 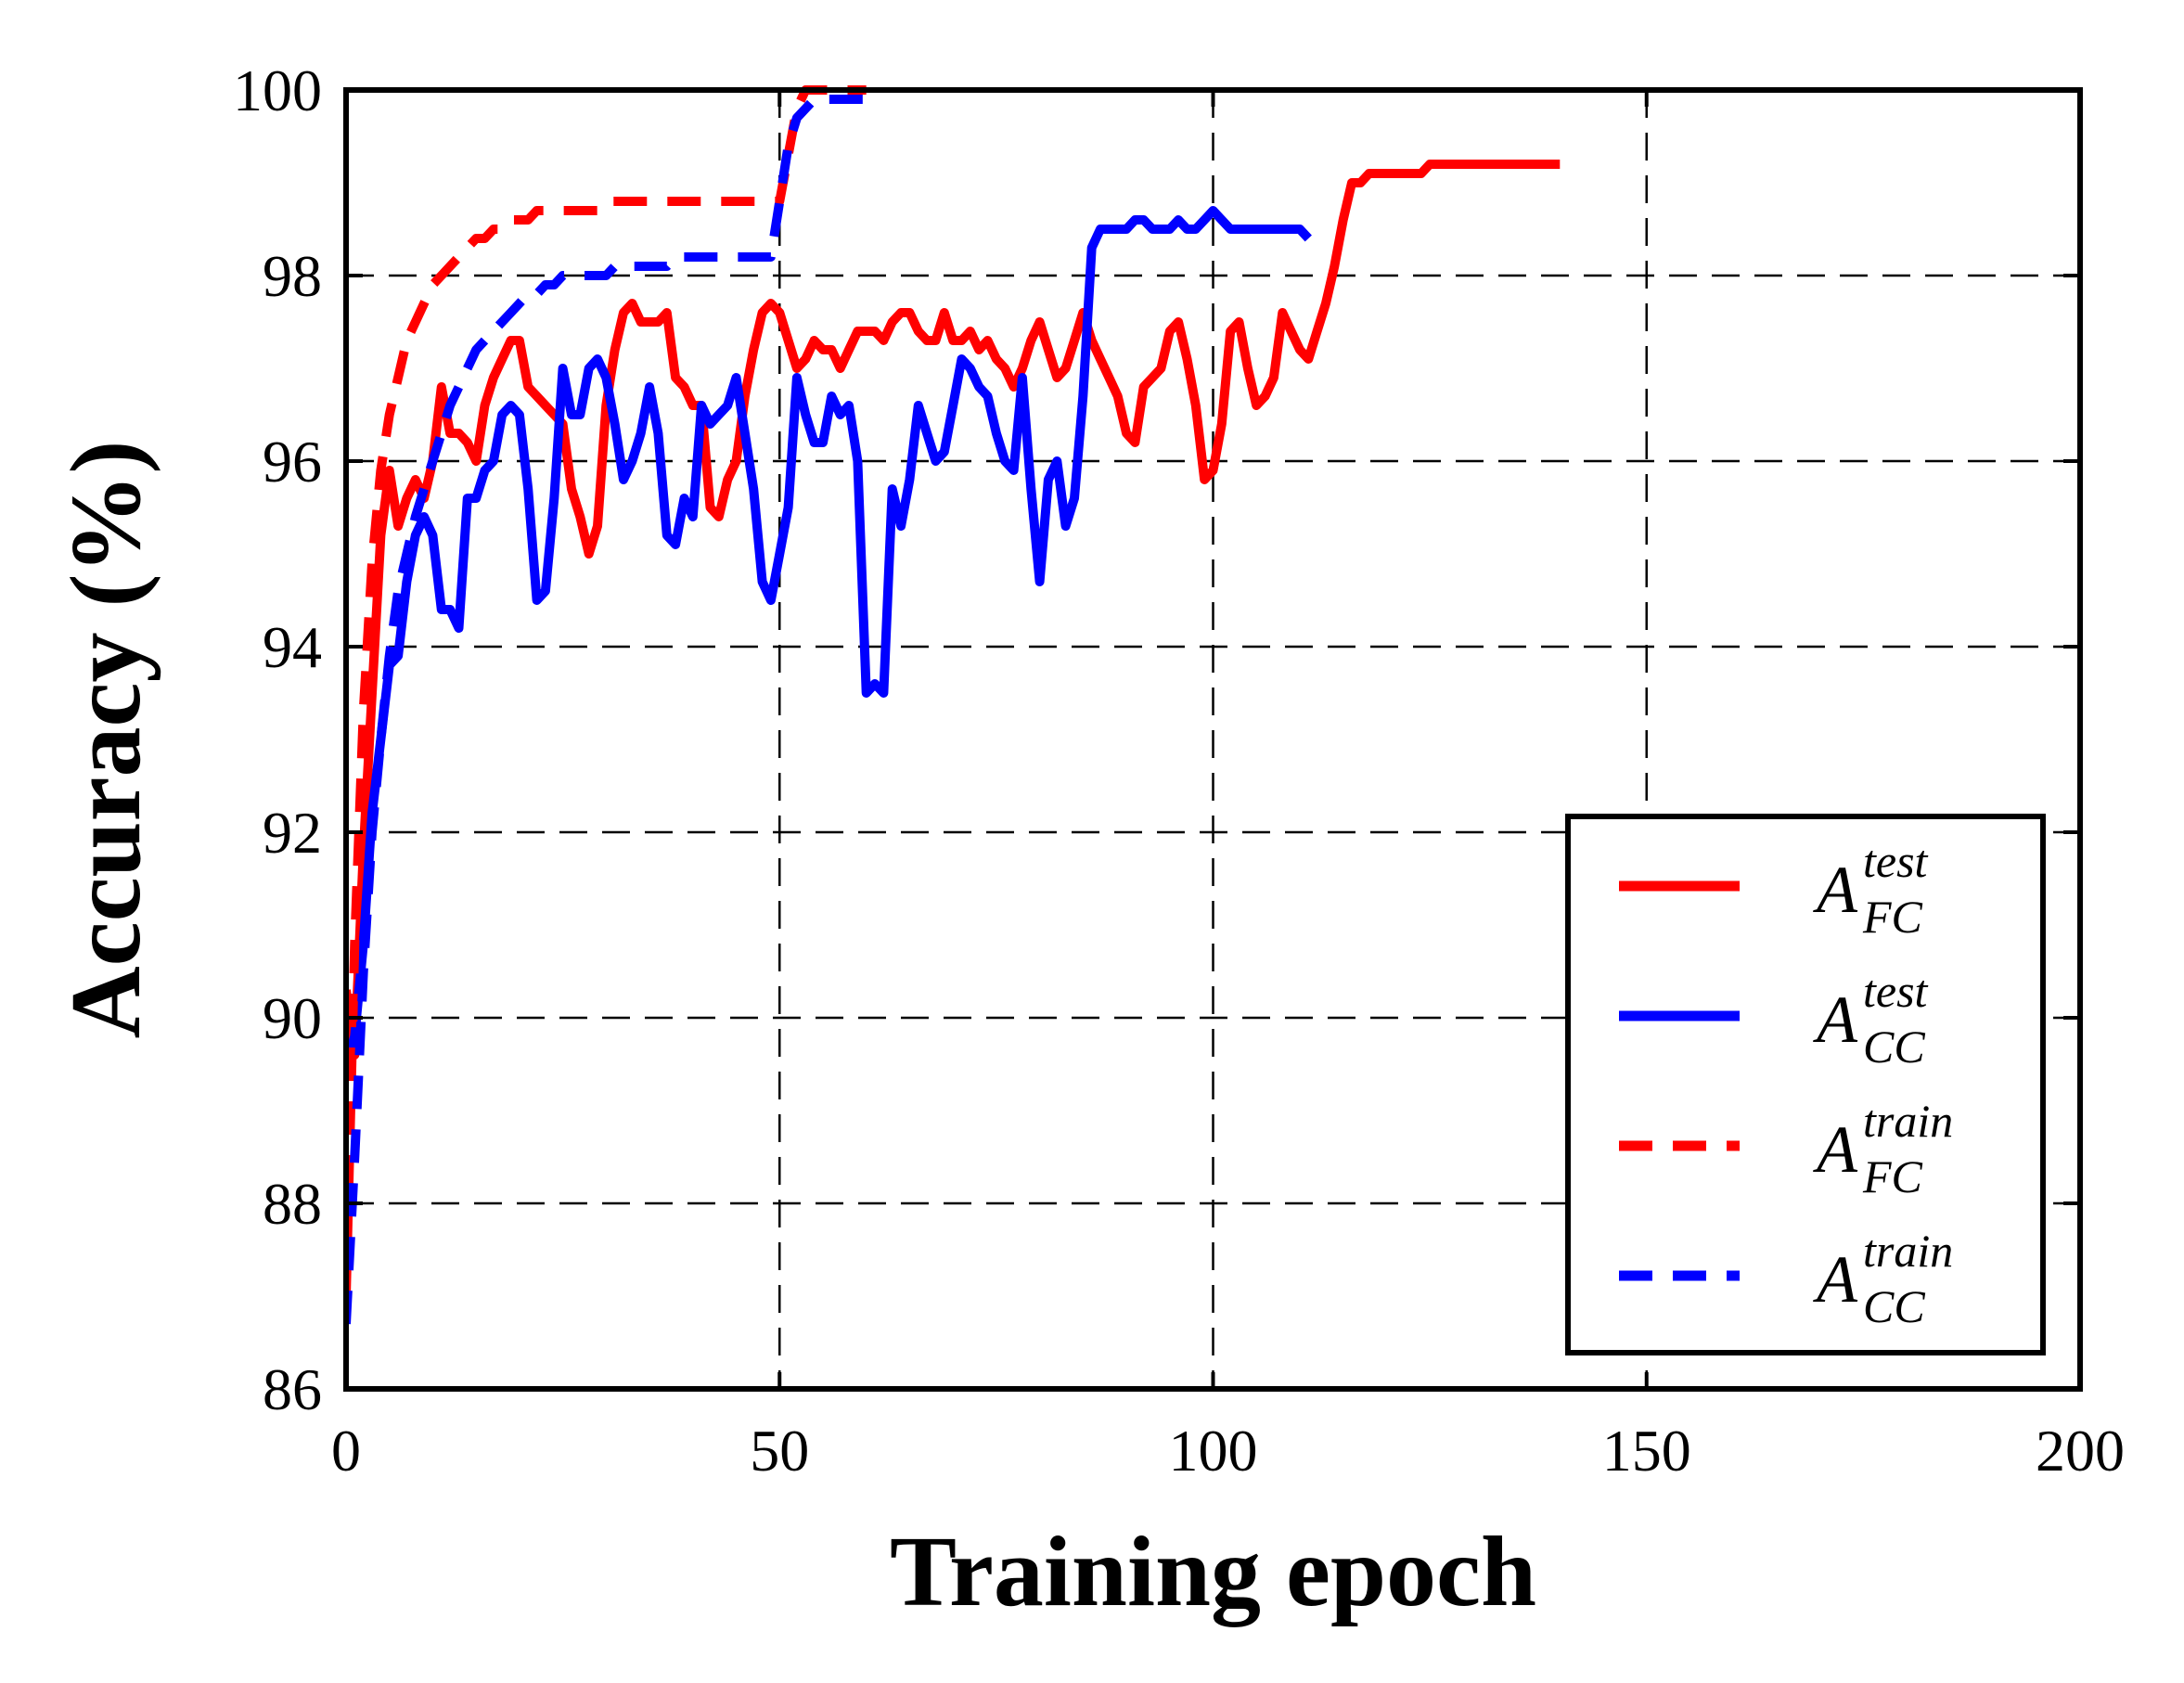 What do you see at coordinates (106, 740) in the screenshot?
I see `y-axis-label: Accuracy (%)` at bounding box center [106, 740].